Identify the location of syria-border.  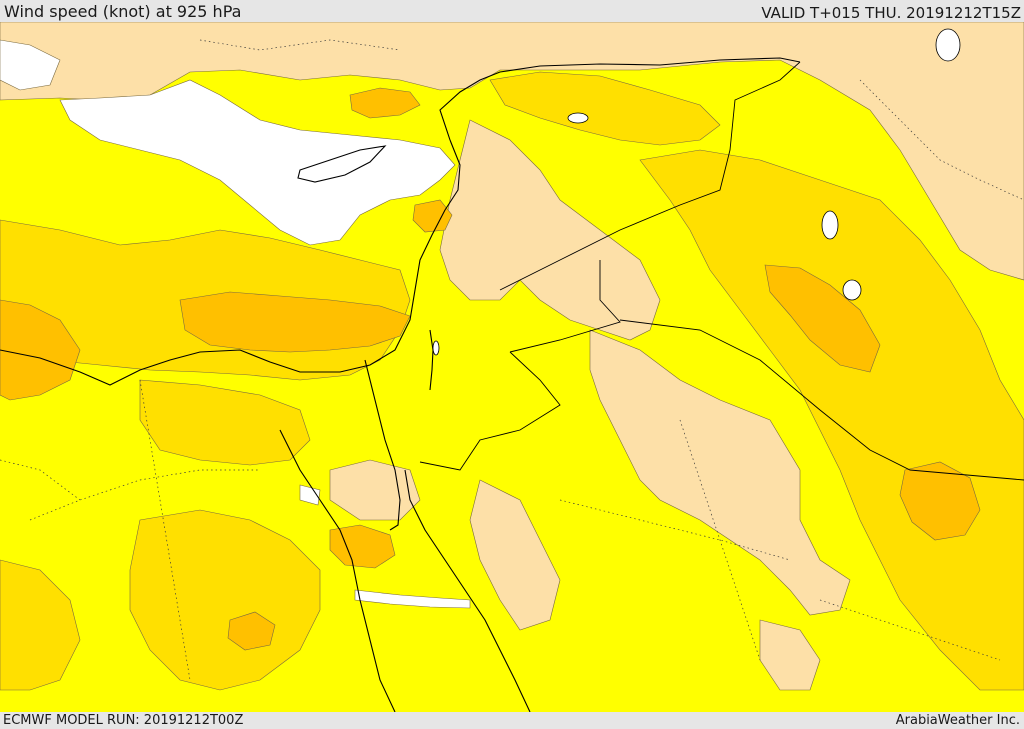
(650, 176).